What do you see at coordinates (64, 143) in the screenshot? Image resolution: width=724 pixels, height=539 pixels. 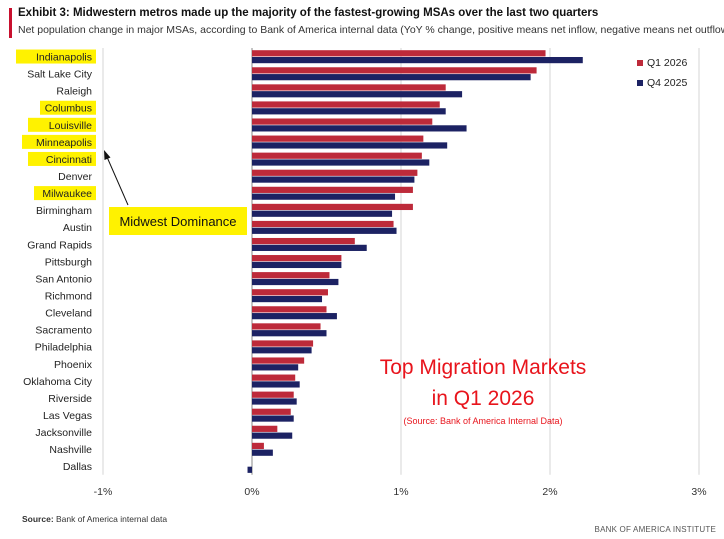 I see `category-label: Minneapolis` at bounding box center [64, 143].